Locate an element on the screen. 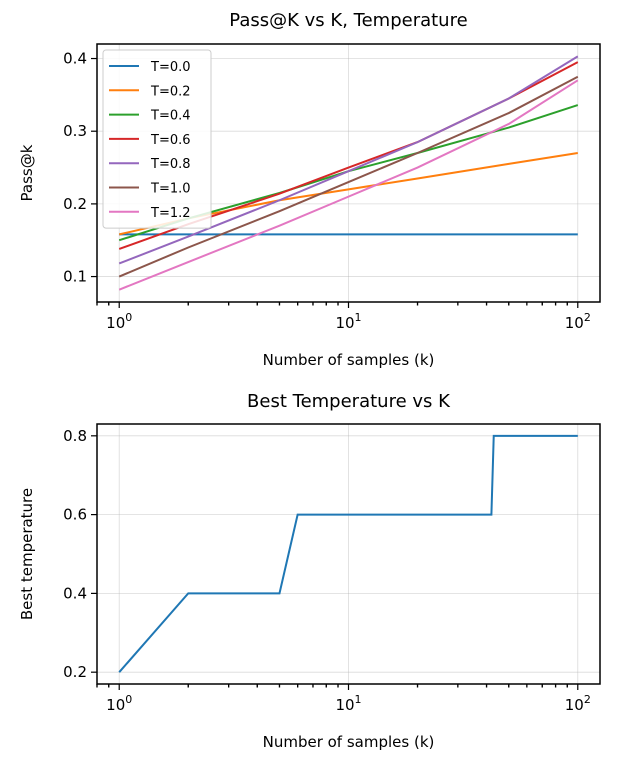  legend-entry: T=0.4 is located at coordinates (170, 116).